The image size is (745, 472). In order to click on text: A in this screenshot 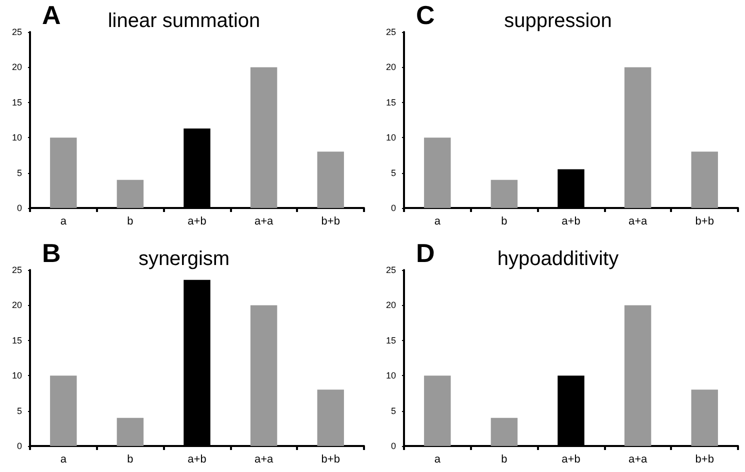, I will do `click(51, 15)`.